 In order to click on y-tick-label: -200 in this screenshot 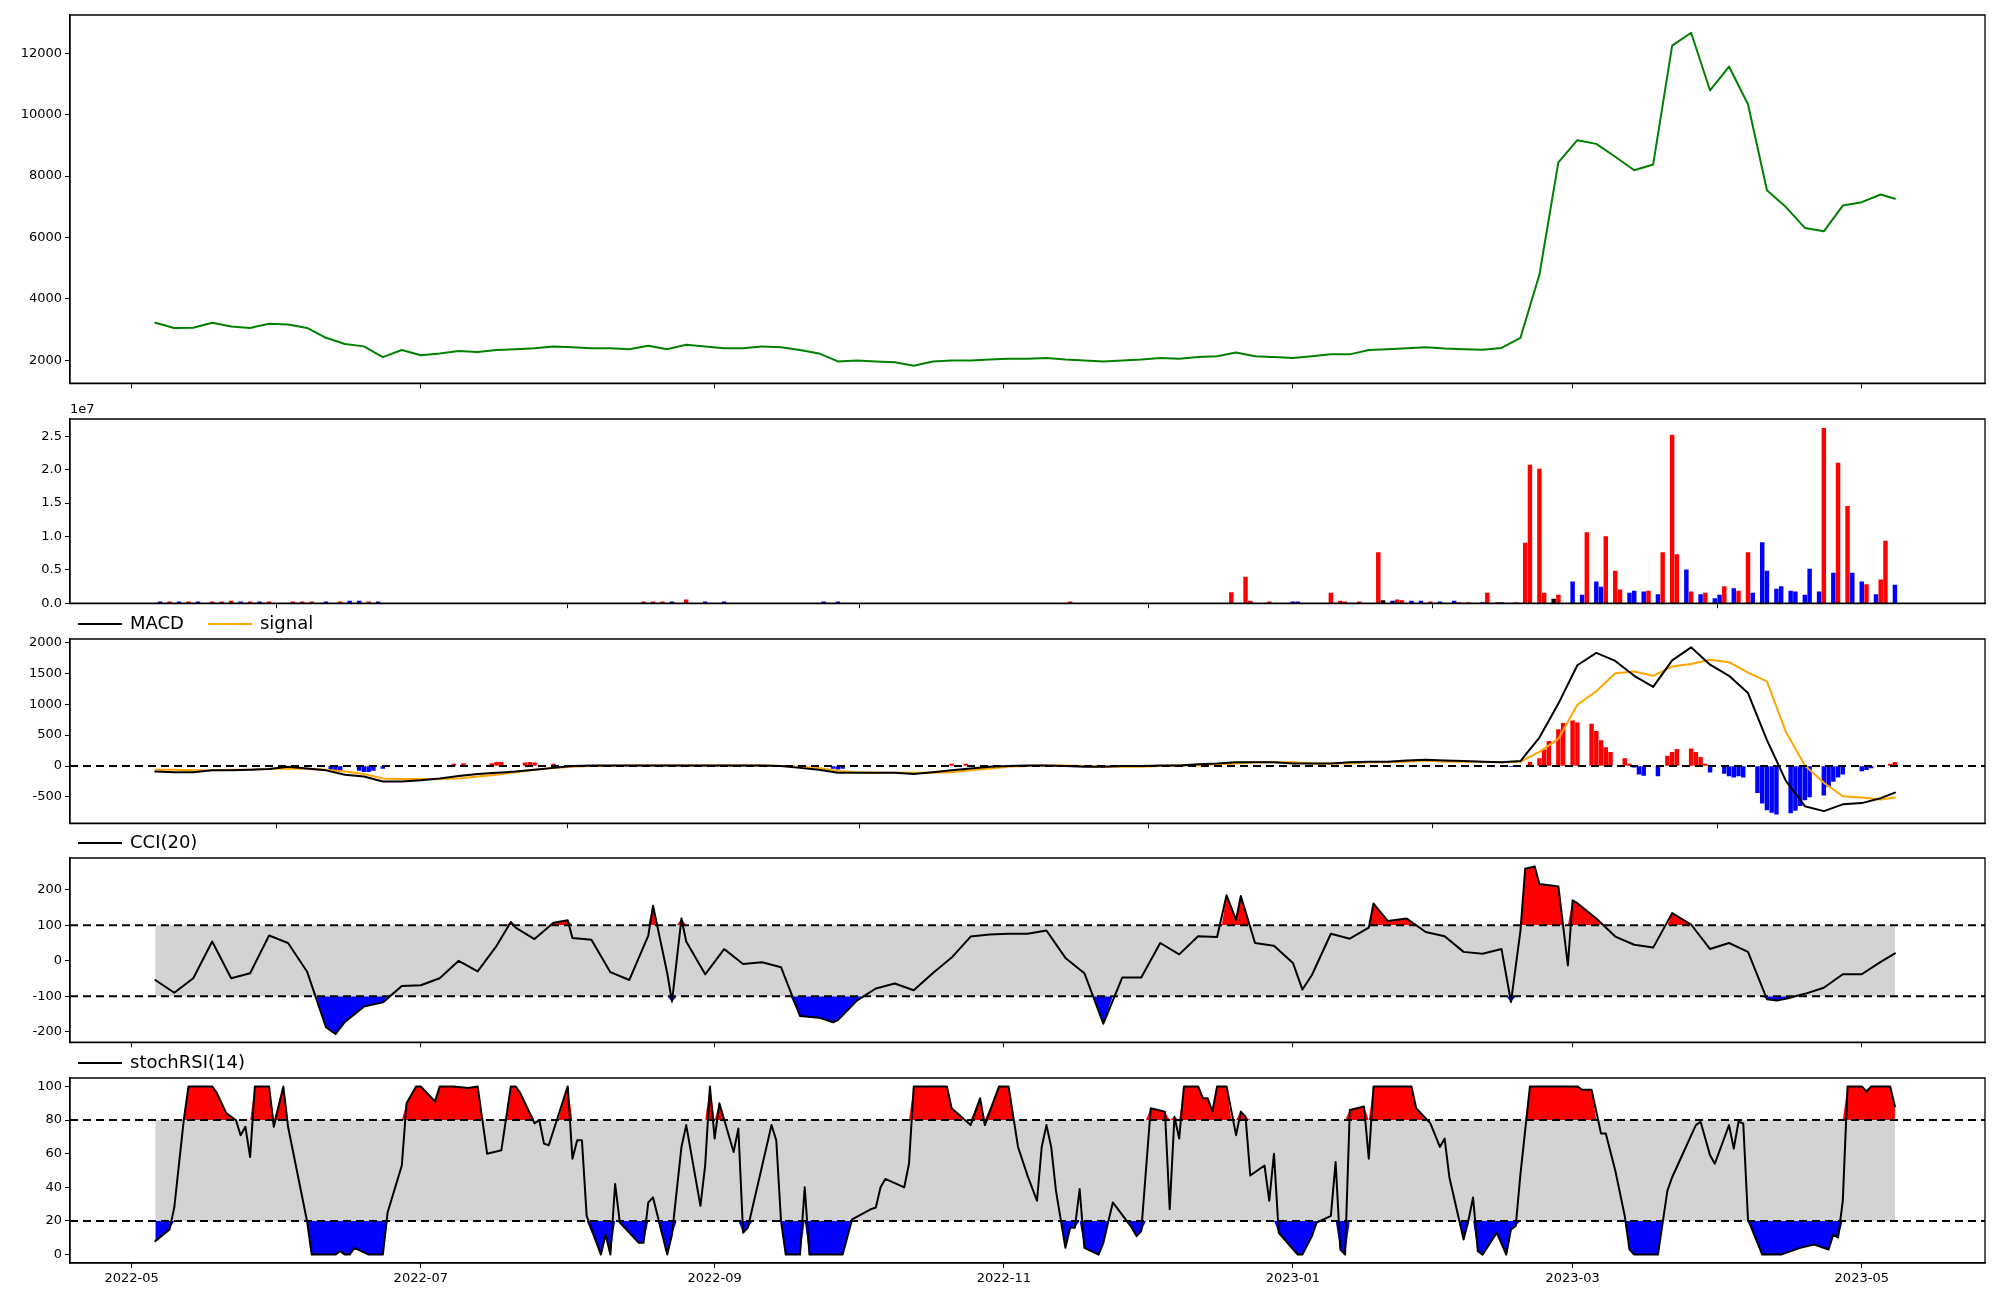, I will do `click(47, 1031)`.